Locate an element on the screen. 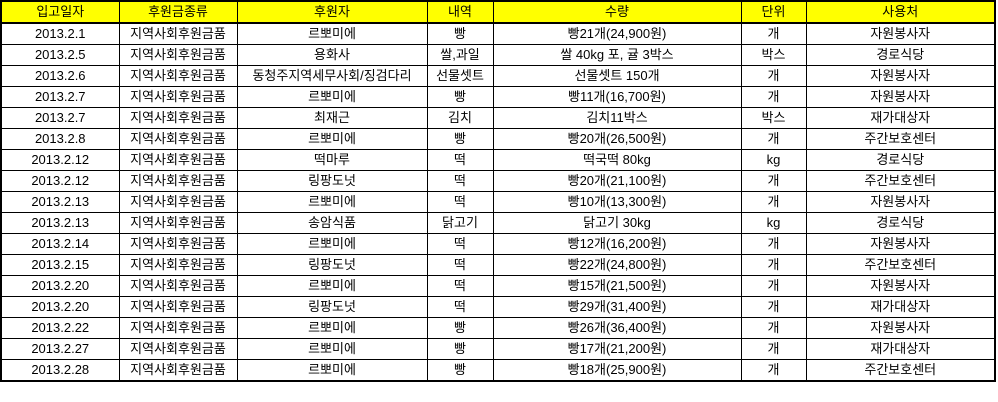  table-cell: 선물셋트 is located at coordinates (460, 76).